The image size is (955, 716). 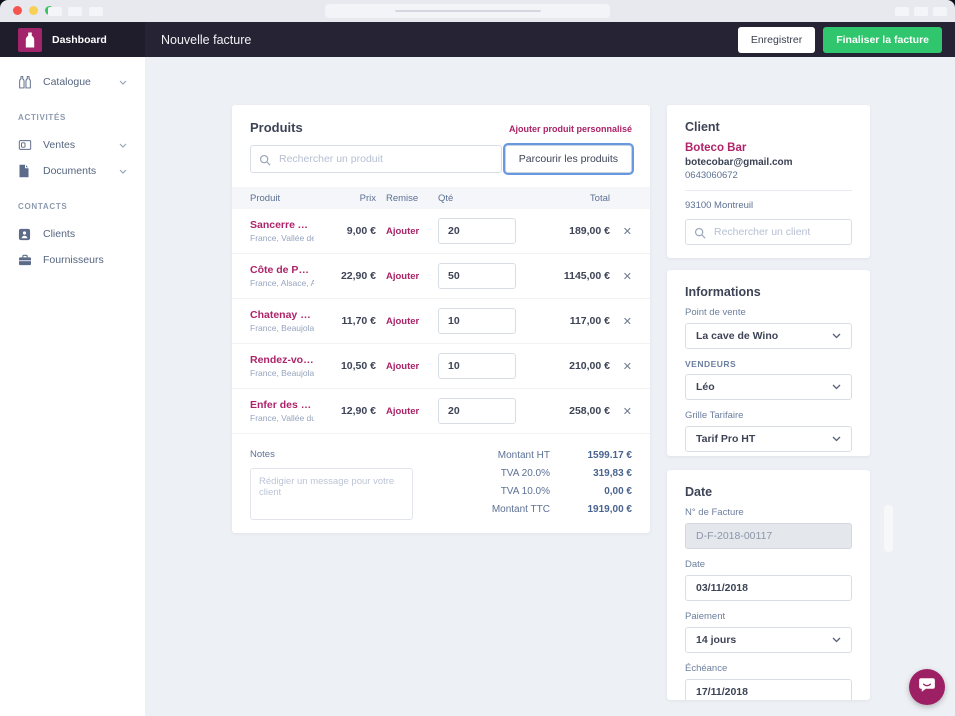 I want to click on search-icon, so click(x=265, y=162).